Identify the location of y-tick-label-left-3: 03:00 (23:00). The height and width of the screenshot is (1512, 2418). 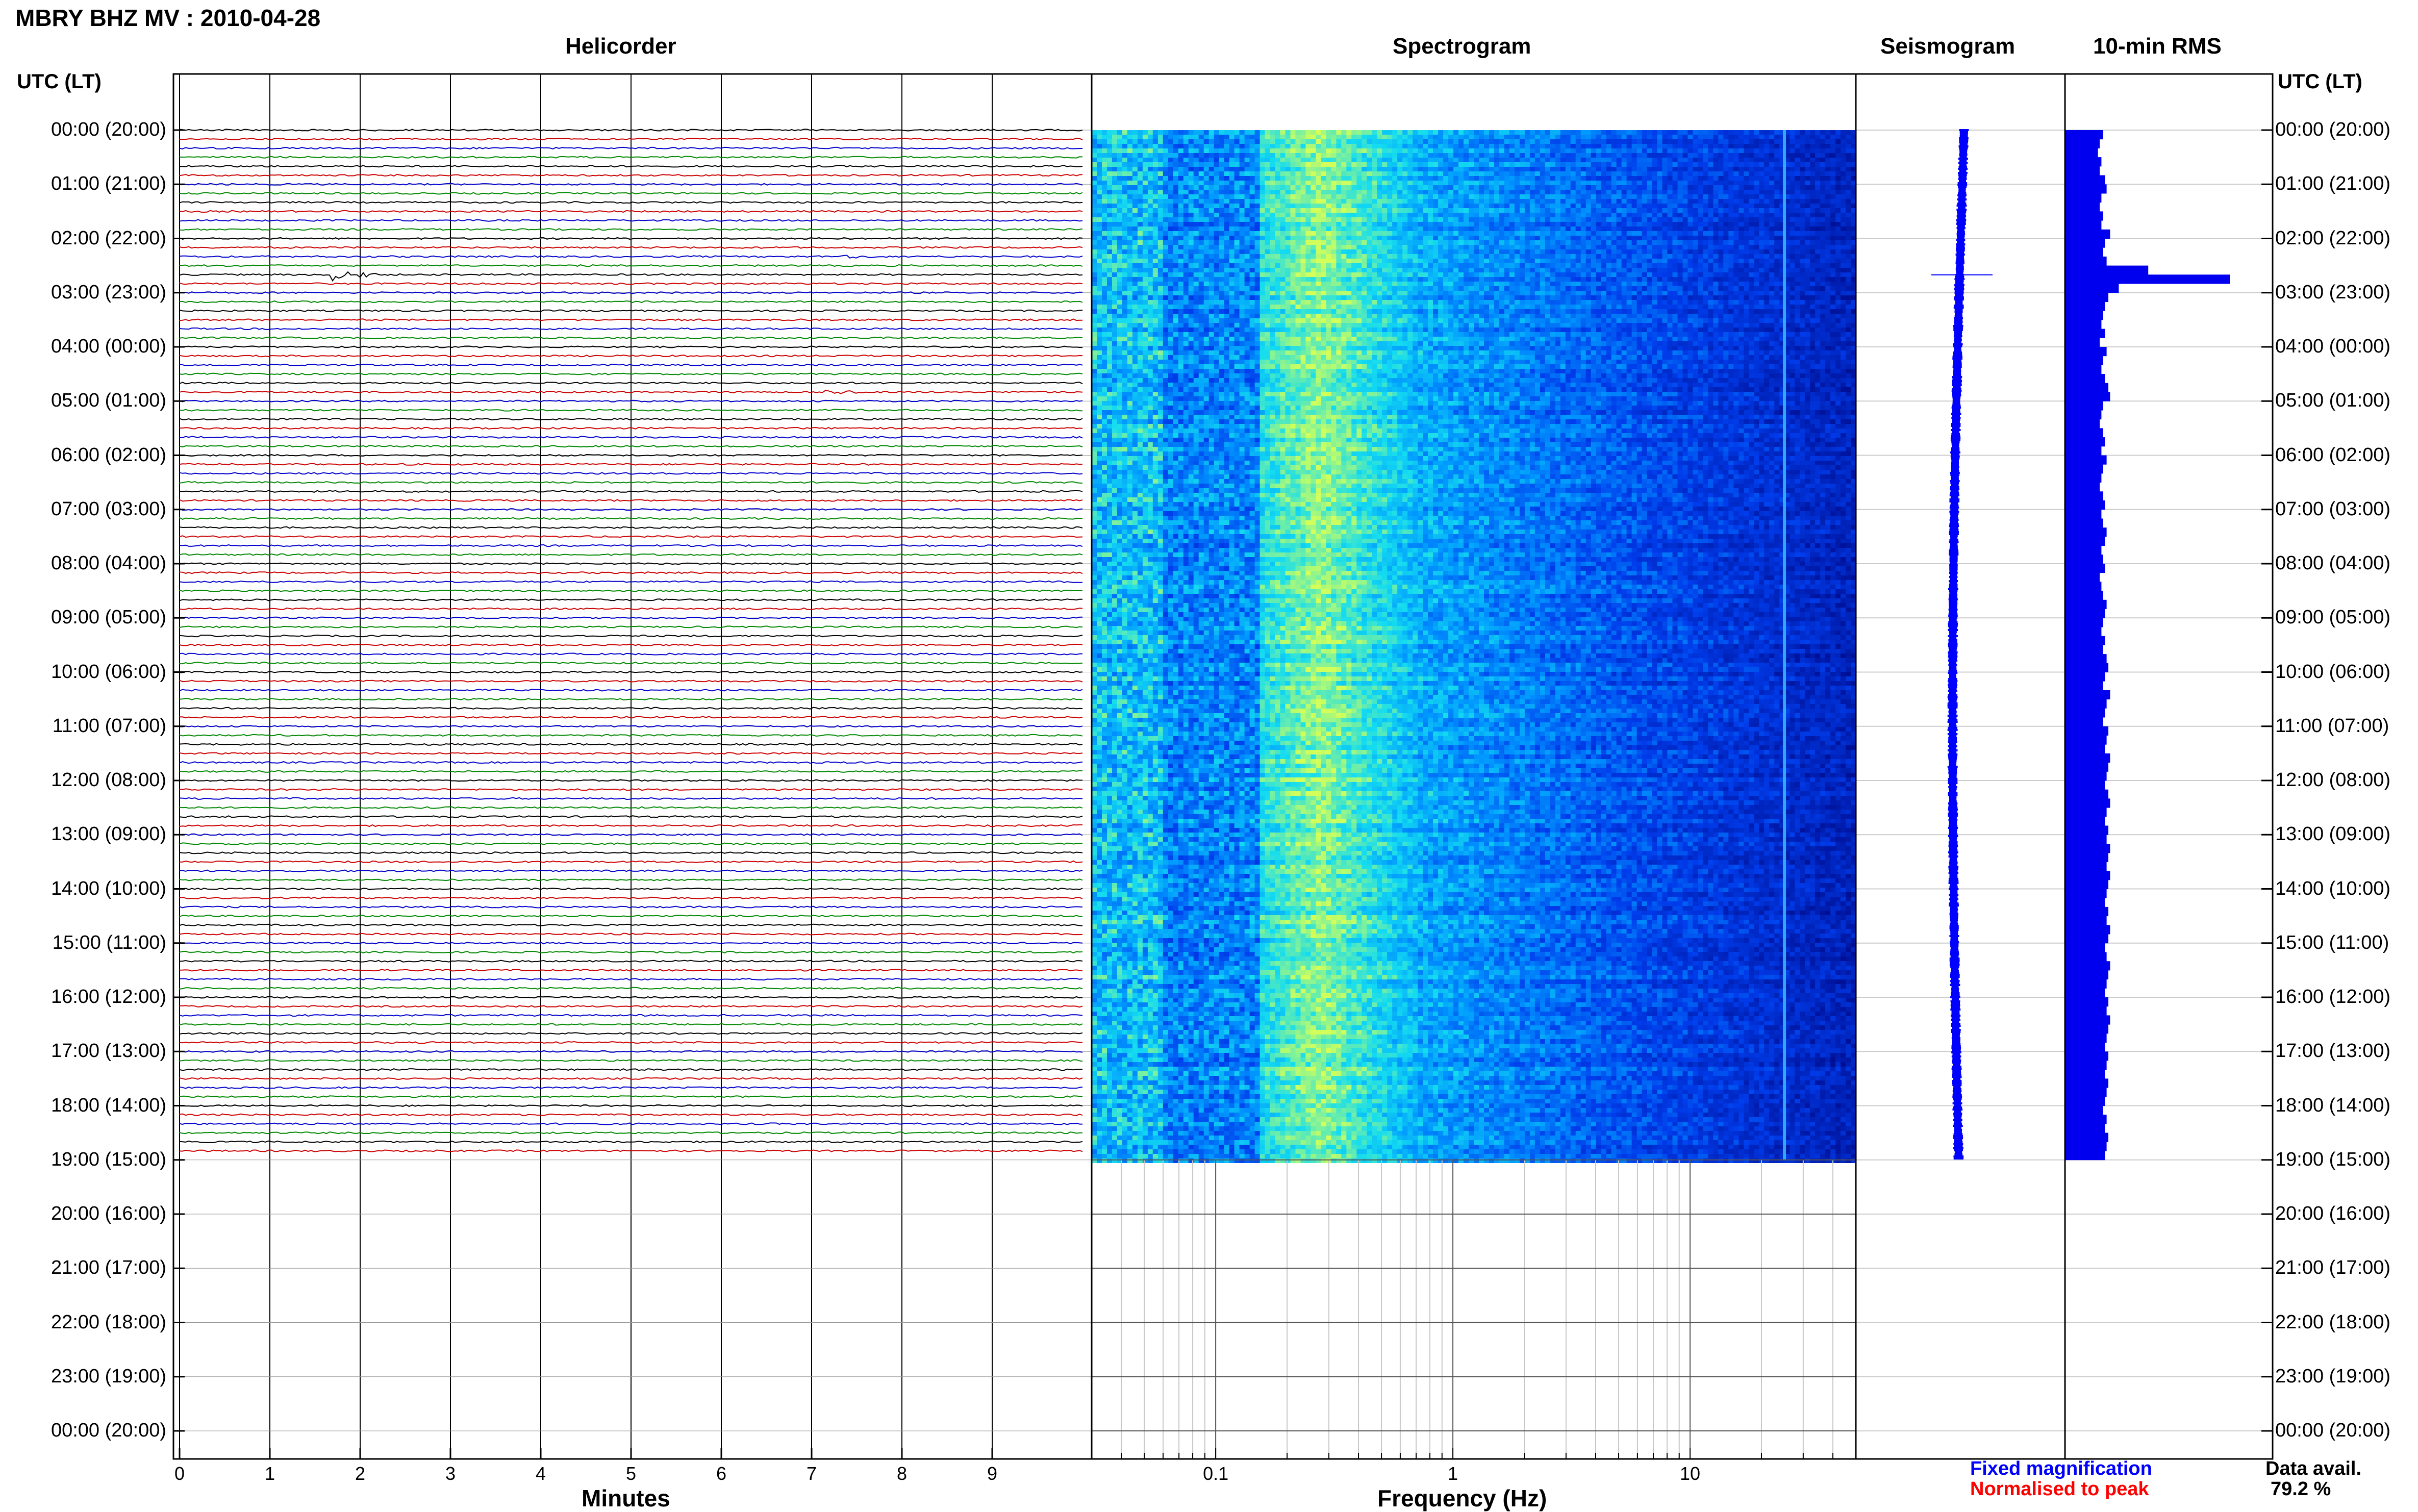
(109, 293).